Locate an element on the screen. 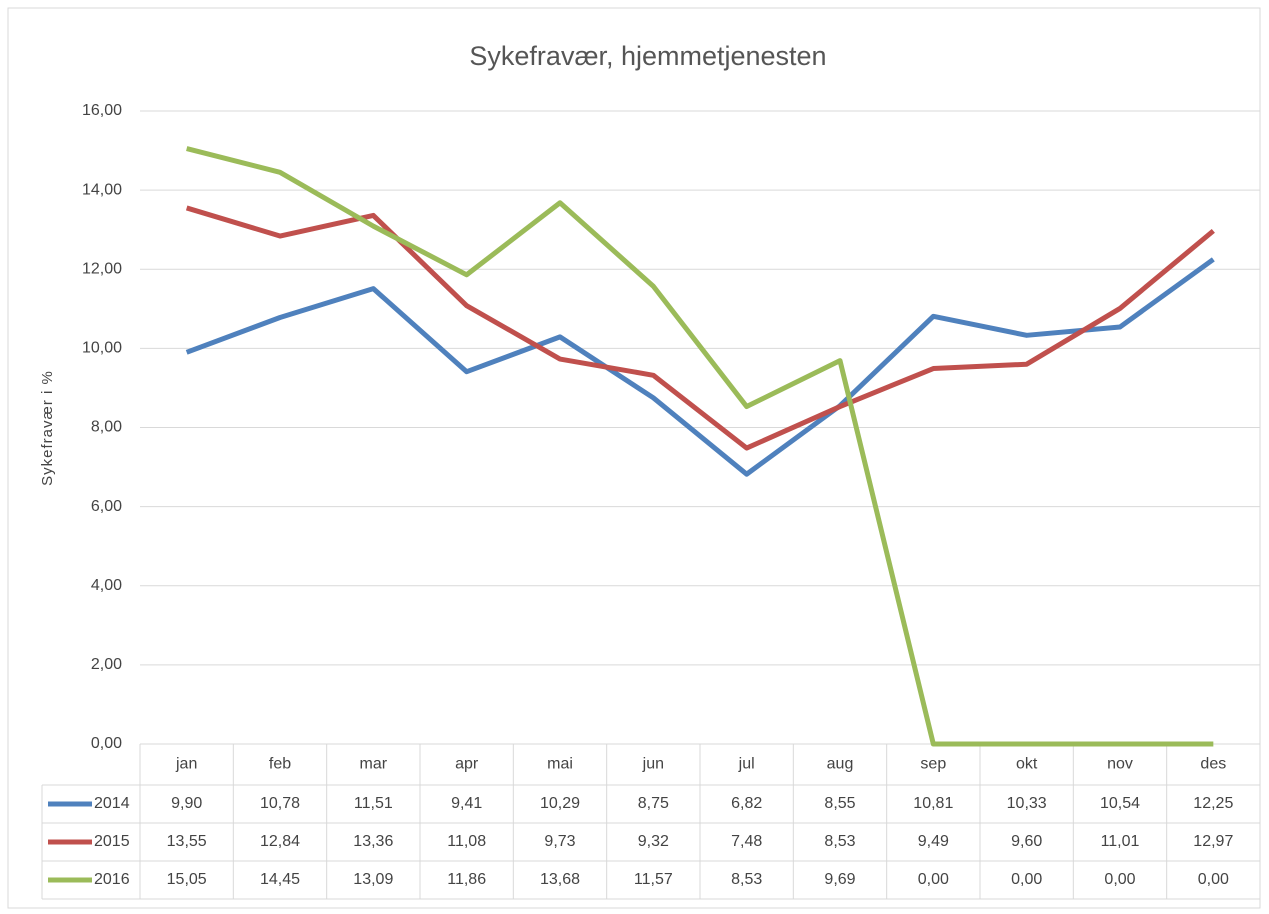 Image resolution: width=1269 pixels, height=914 pixels. table-value: 10,29 is located at coordinates (560, 803).